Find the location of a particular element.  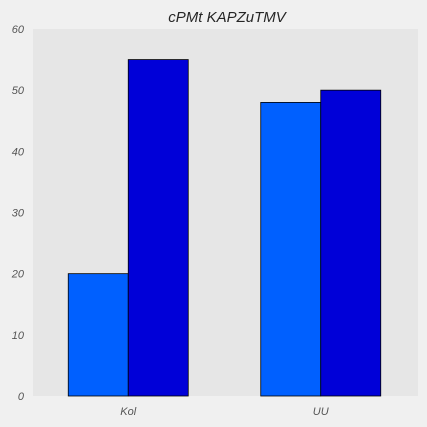

y-tick-label: 0 is located at coordinates (21, 397).